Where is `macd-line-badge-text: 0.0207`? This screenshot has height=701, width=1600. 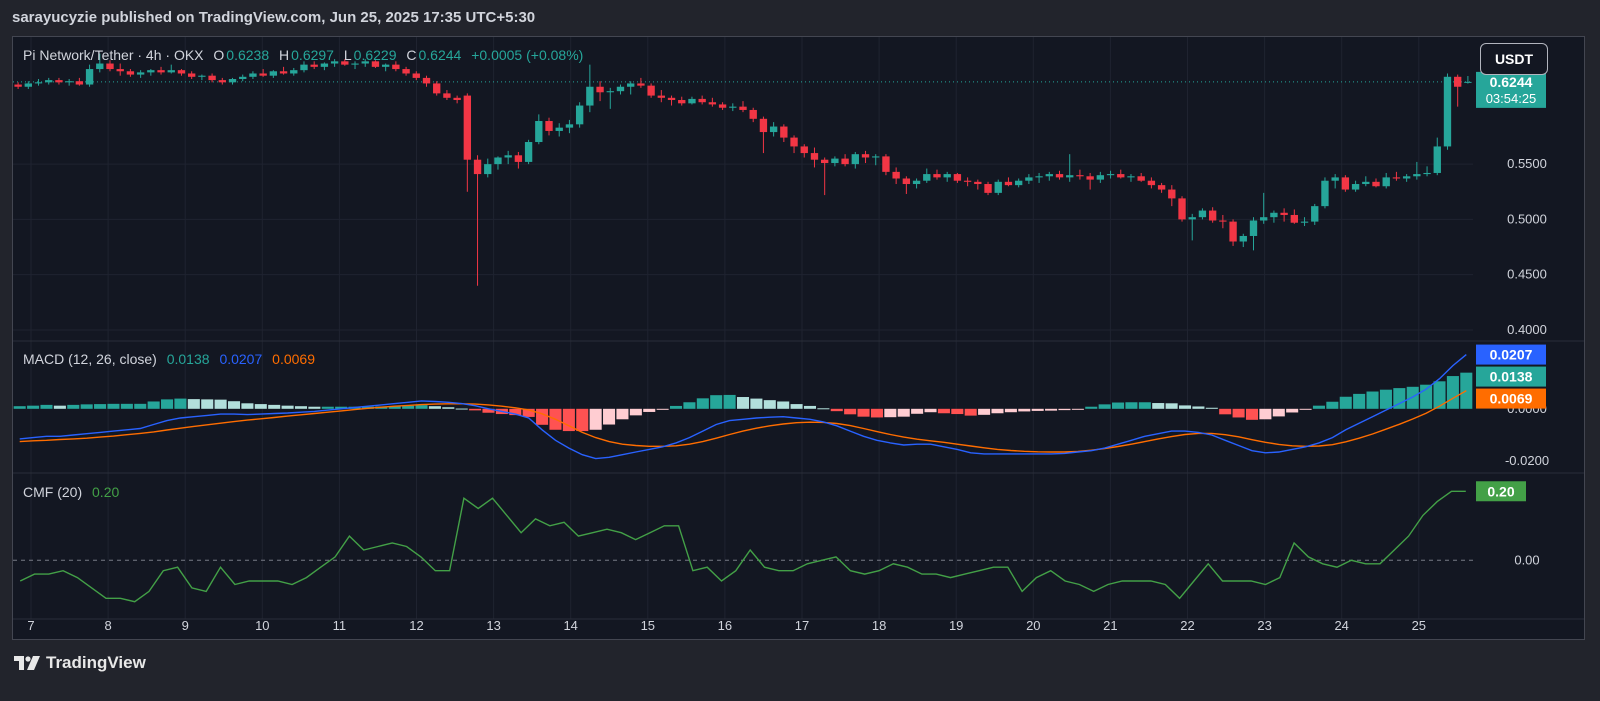 macd-line-badge-text: 0.0207 is located at coordinates (1511, 355).